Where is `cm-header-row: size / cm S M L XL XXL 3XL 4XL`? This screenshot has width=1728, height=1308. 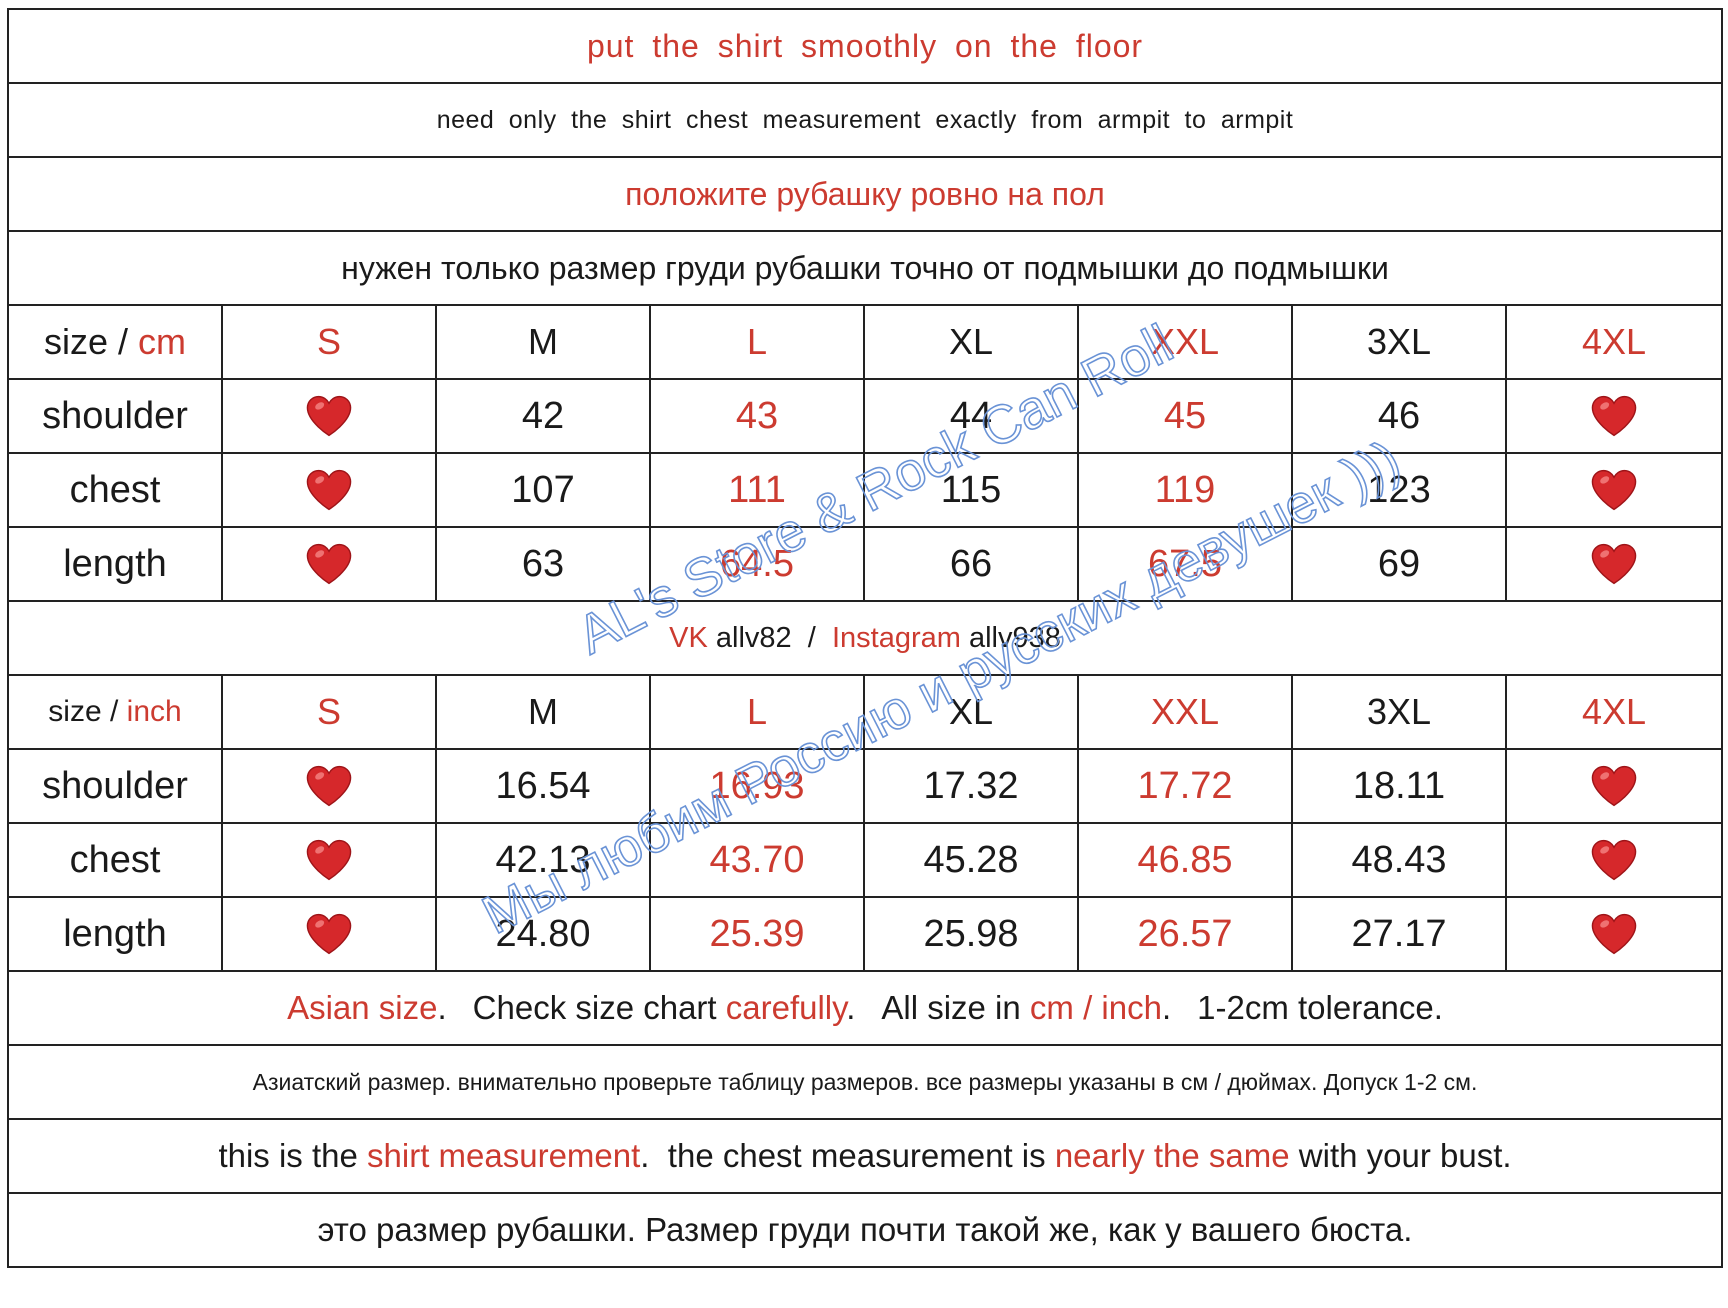
cm-header-row: size / cm S M L XL XXL 3XL 4XL is located at coordinates (865, 342).